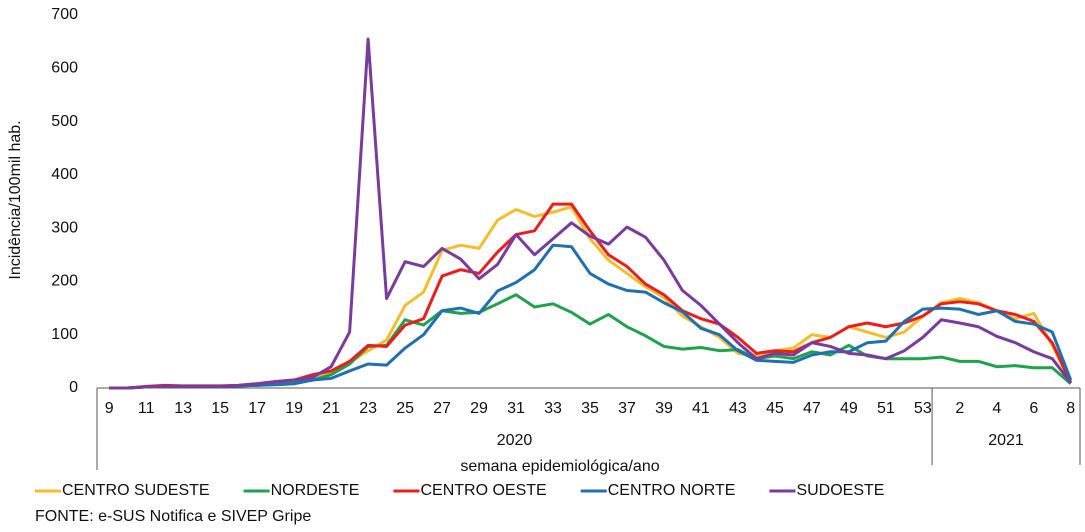 Image resolution: width=1085 pixels, height=532 pixels. What do you see at coordinates (738, 408) in the screenshot?
I see `x-tick-label: 43` at bounding box center [738, 408].